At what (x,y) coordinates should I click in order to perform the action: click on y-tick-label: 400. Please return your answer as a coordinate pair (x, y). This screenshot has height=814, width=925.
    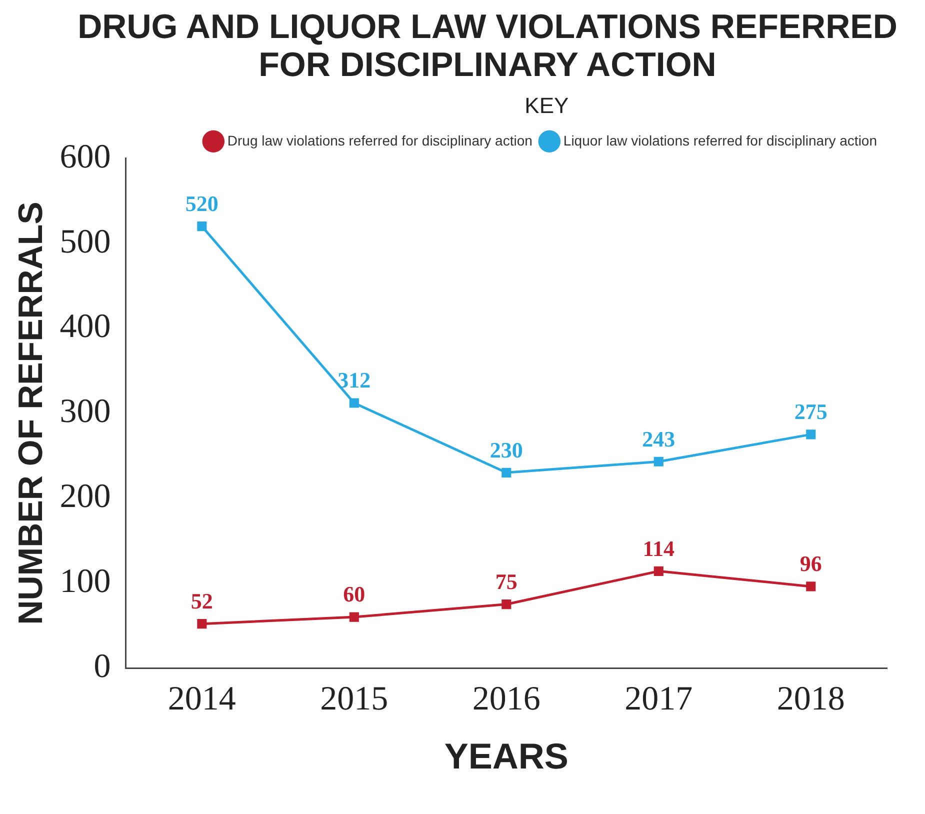
    Looking at the image, I should click on (85, 327).